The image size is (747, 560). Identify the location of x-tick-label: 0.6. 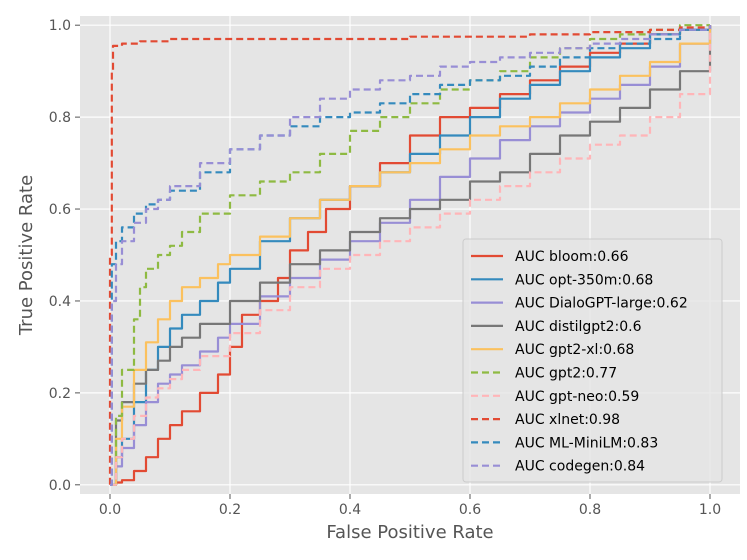
(470, 510).